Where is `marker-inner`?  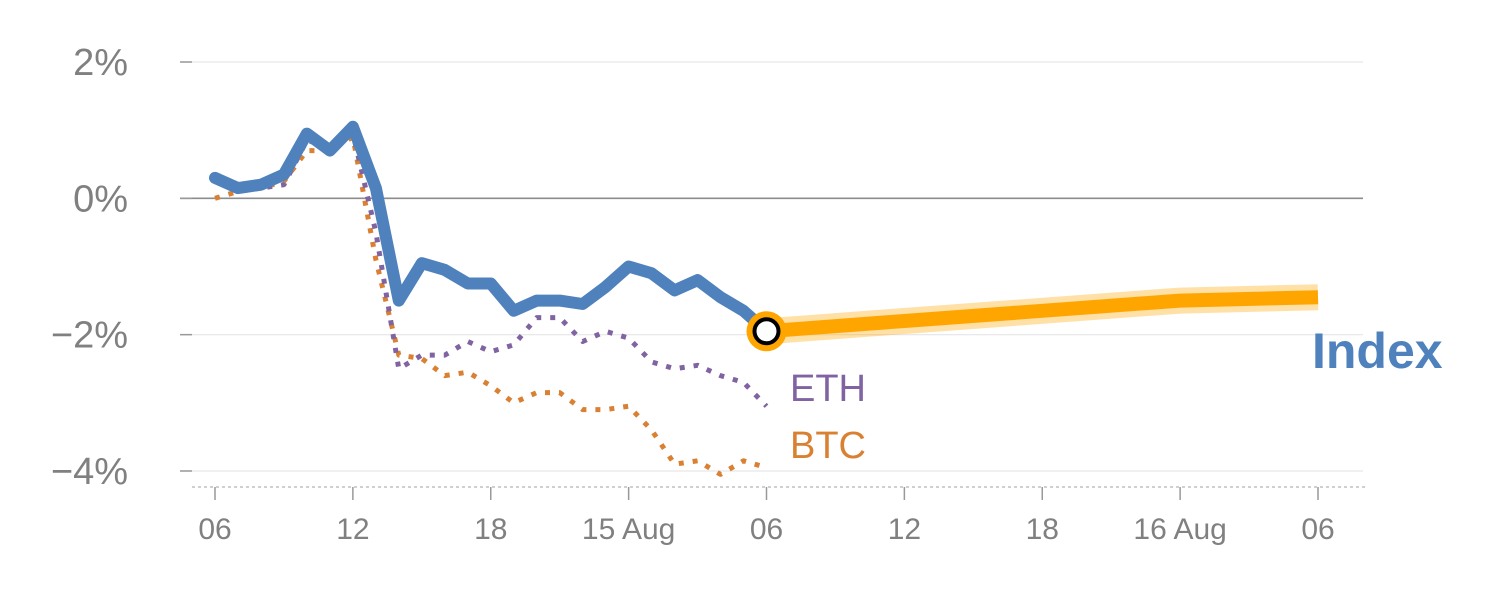 marker-inner is located at coordinates (766, 331).